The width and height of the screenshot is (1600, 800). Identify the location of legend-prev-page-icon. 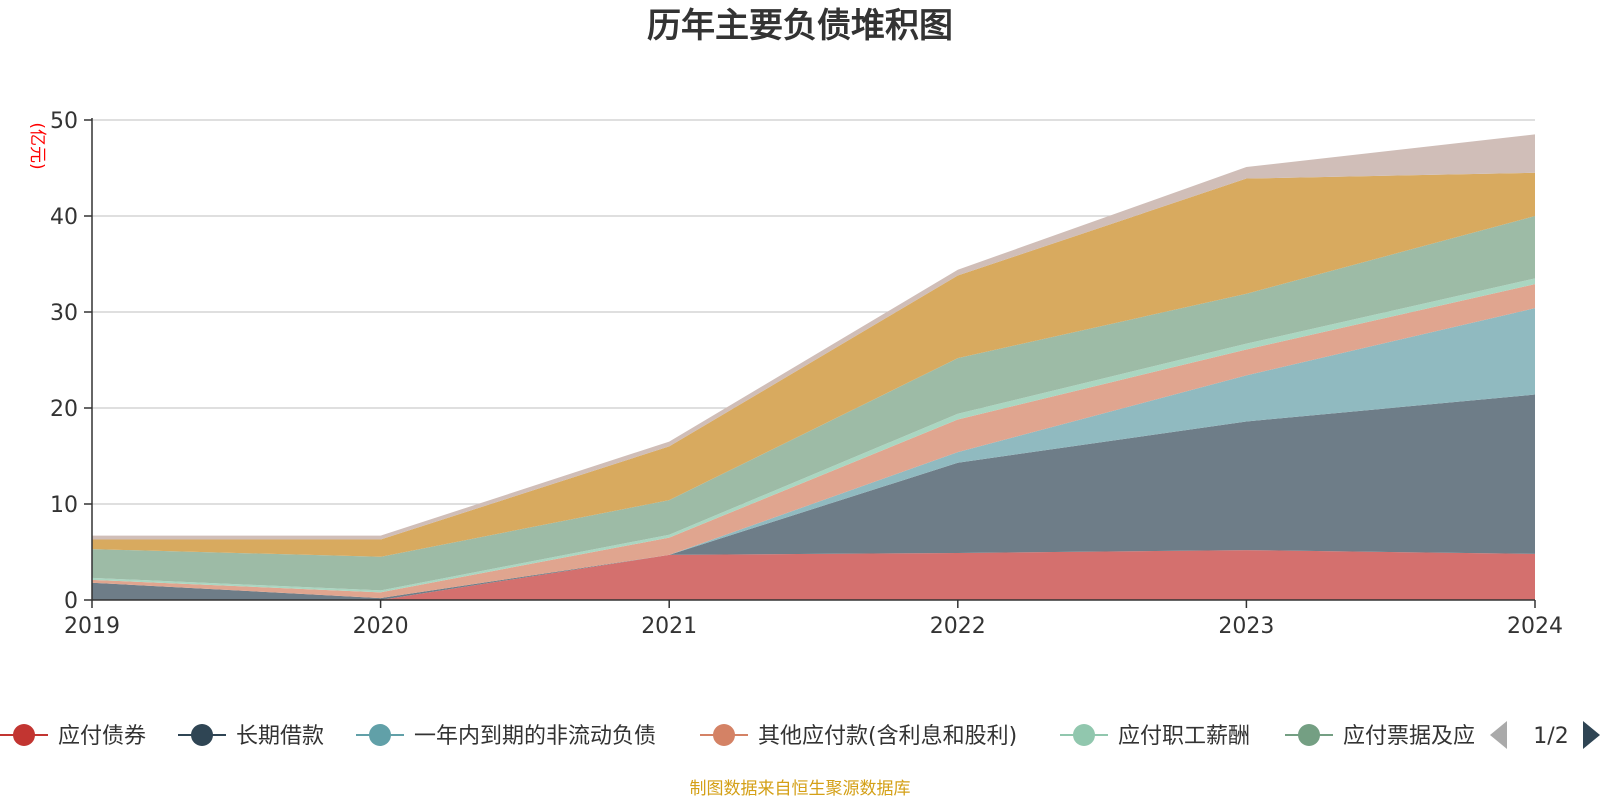
(1498, 735).